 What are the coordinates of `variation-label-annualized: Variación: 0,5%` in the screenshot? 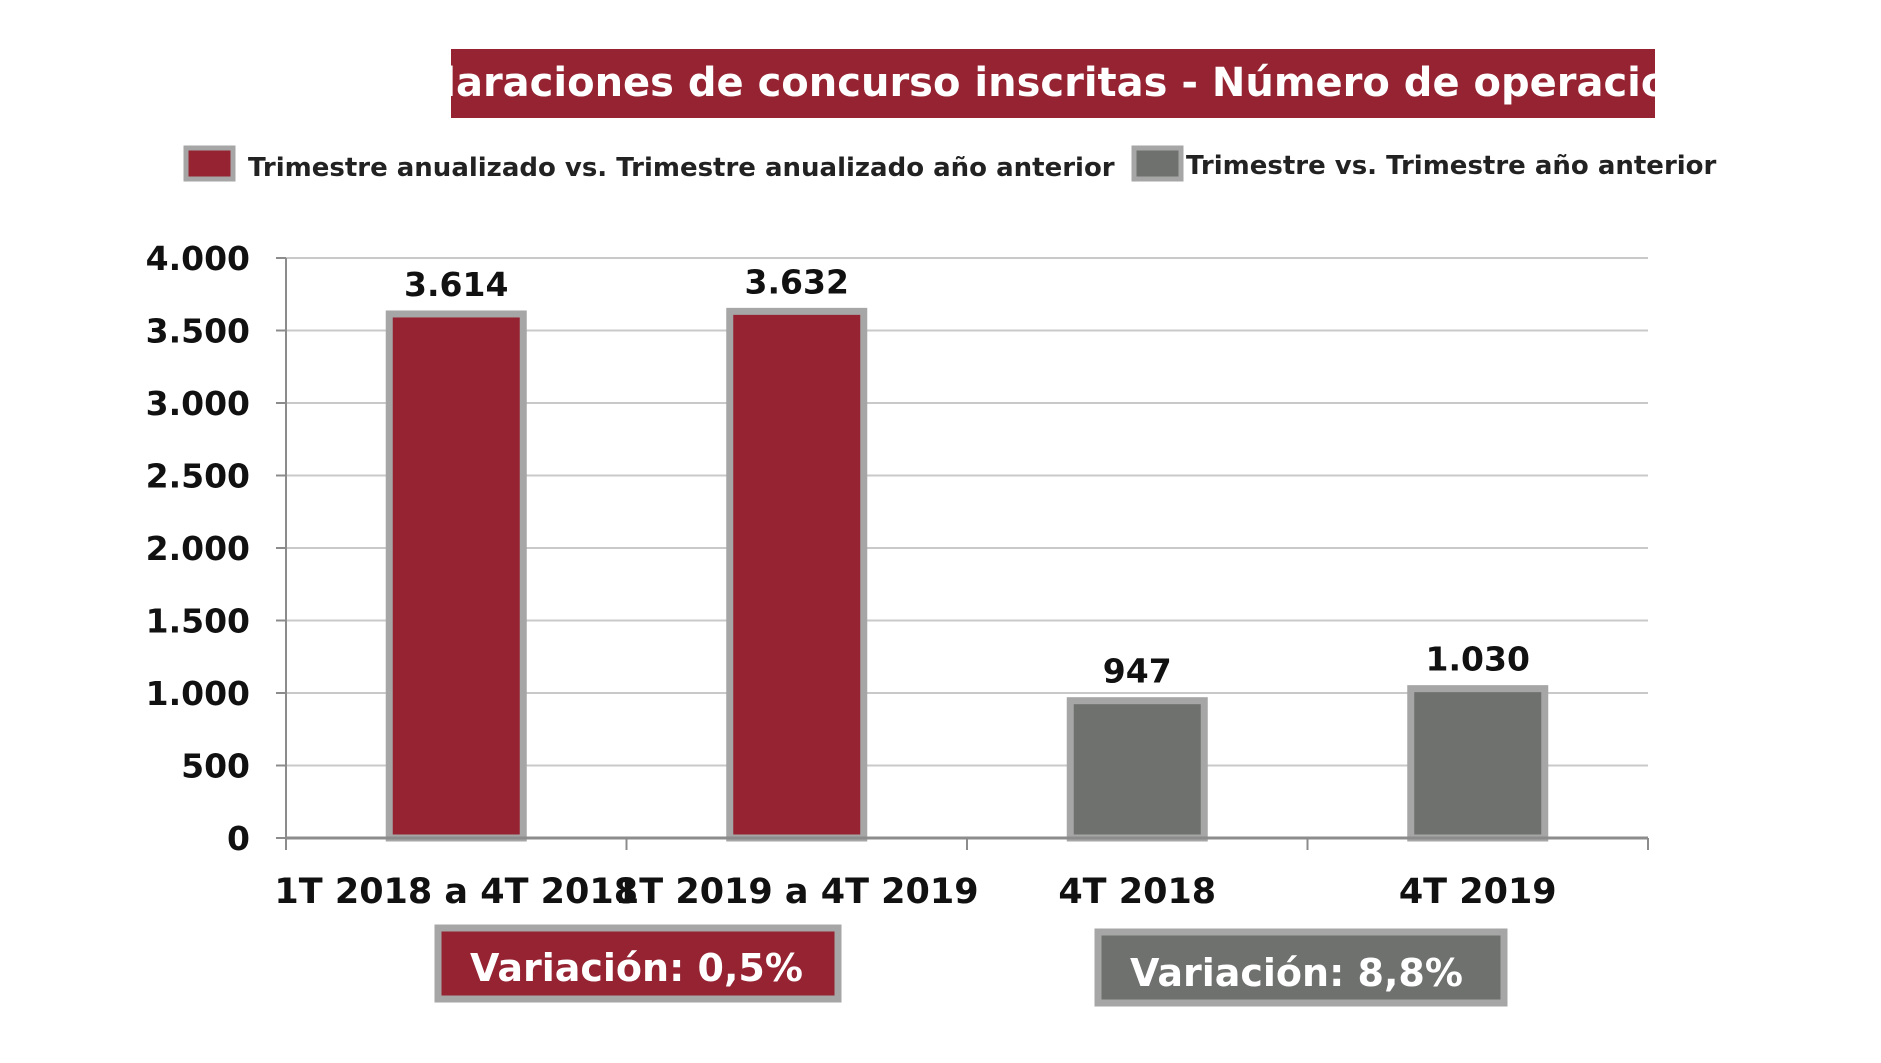 It's located at (636, 968).